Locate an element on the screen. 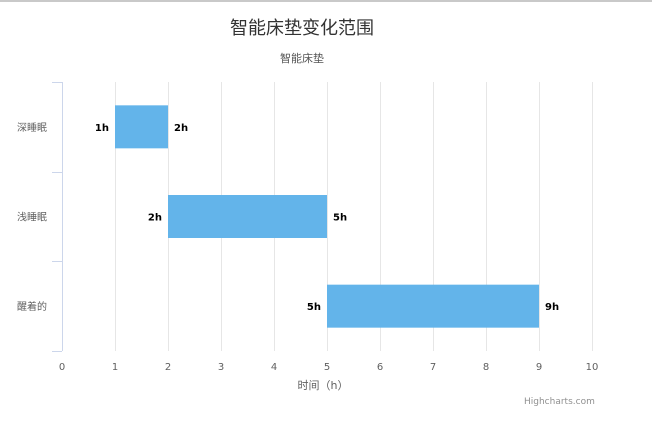 Image resolution: width=652 pixels, height=423 pixels. x-tick-label: 1 is located at coordinates (115, 367).